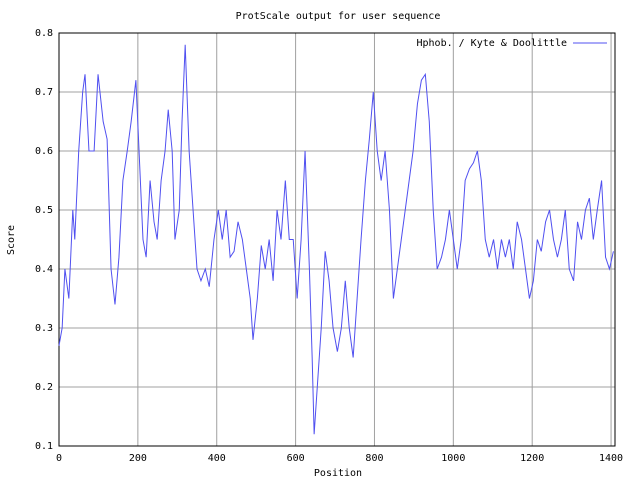 This screenshot has height=480, width=640. Describe the element at coordinates (217, 458) in the screenshot. I see `x-tick-label: 400` at that location.